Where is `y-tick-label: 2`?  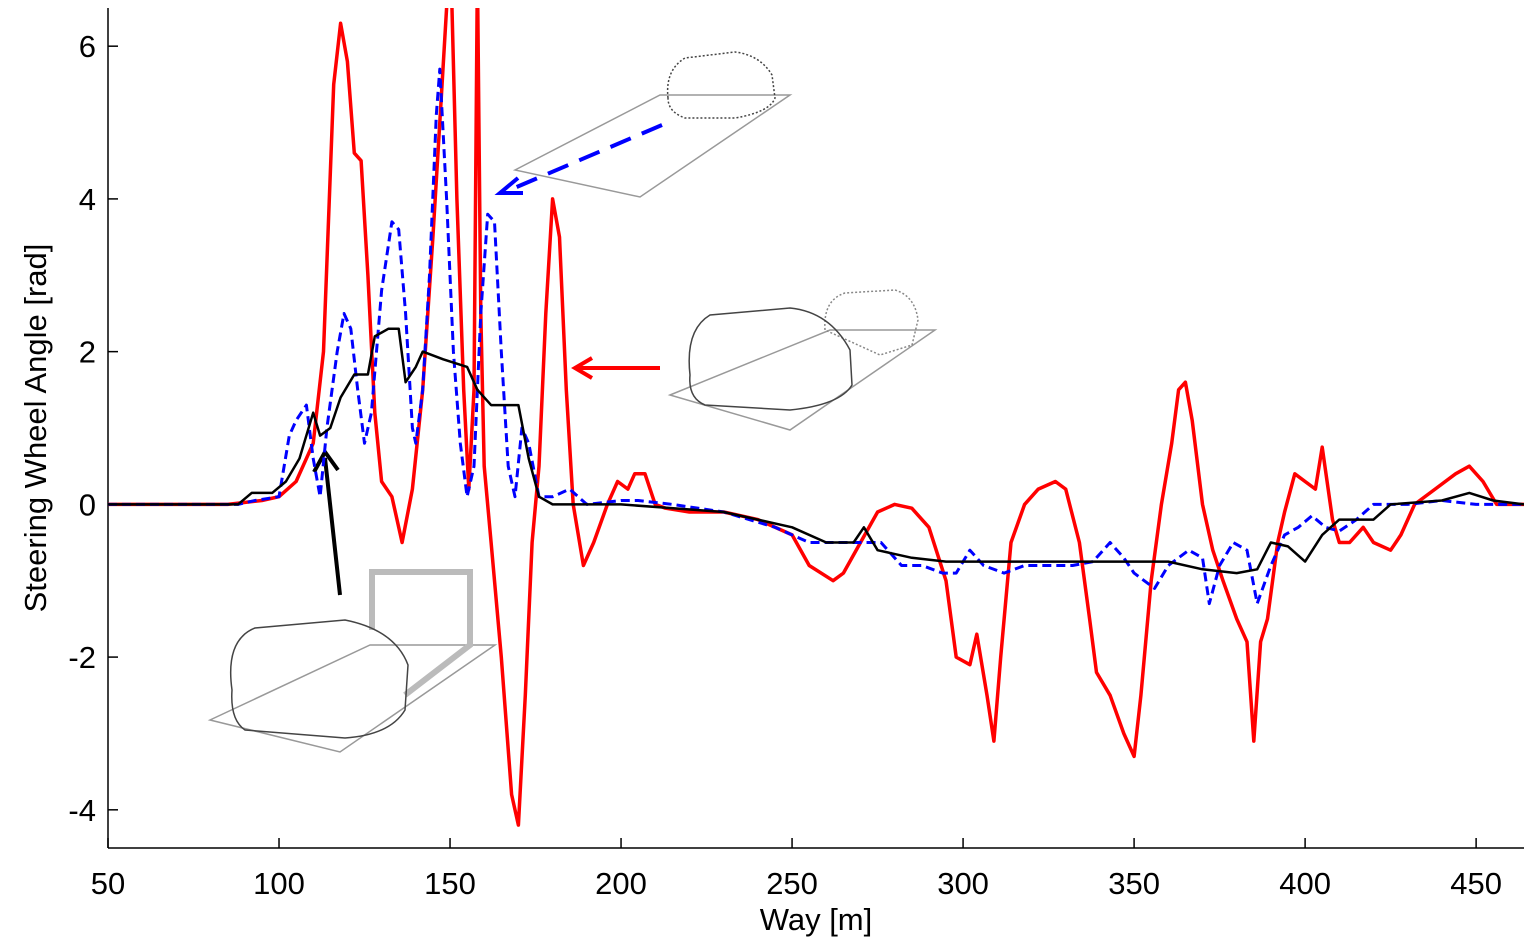 y-tick-label: 2 is located at coordinates (87, 352).